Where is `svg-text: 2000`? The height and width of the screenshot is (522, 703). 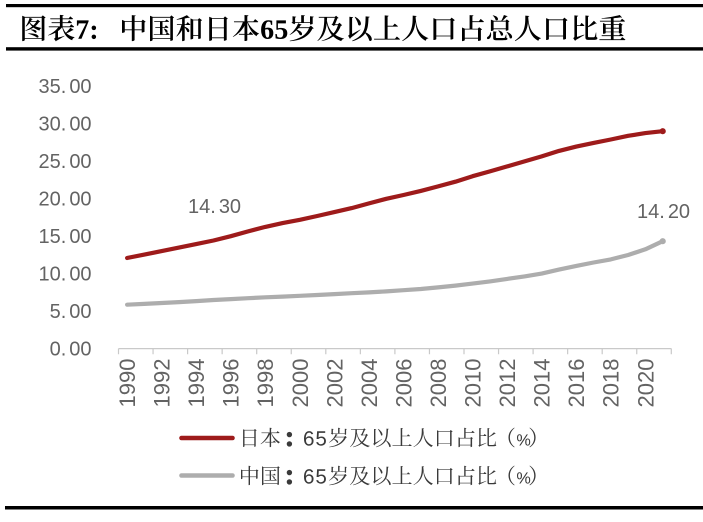
svg-text: 2000 is located at coordinates (300, 383).